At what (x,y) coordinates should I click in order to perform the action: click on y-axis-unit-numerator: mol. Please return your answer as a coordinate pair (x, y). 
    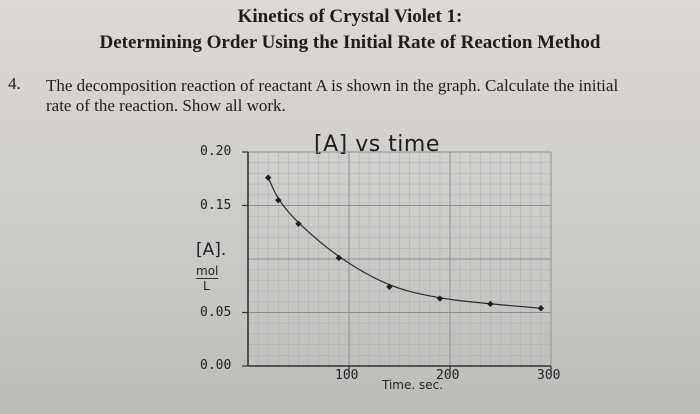
    Looking at the image, I should click on (207, 271).